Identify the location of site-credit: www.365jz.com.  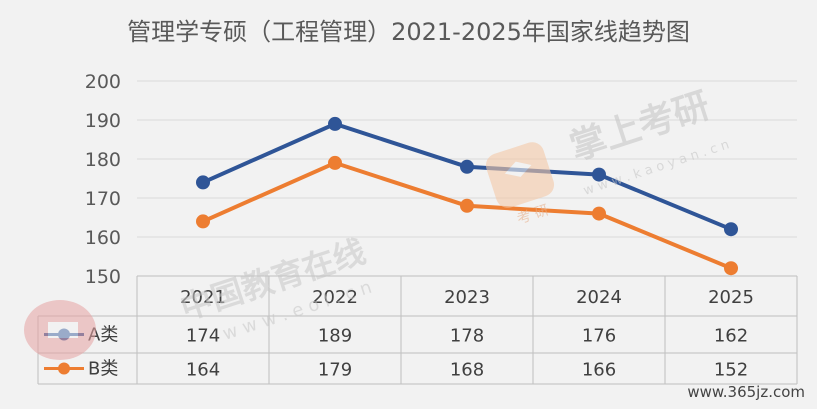
(746, 392).